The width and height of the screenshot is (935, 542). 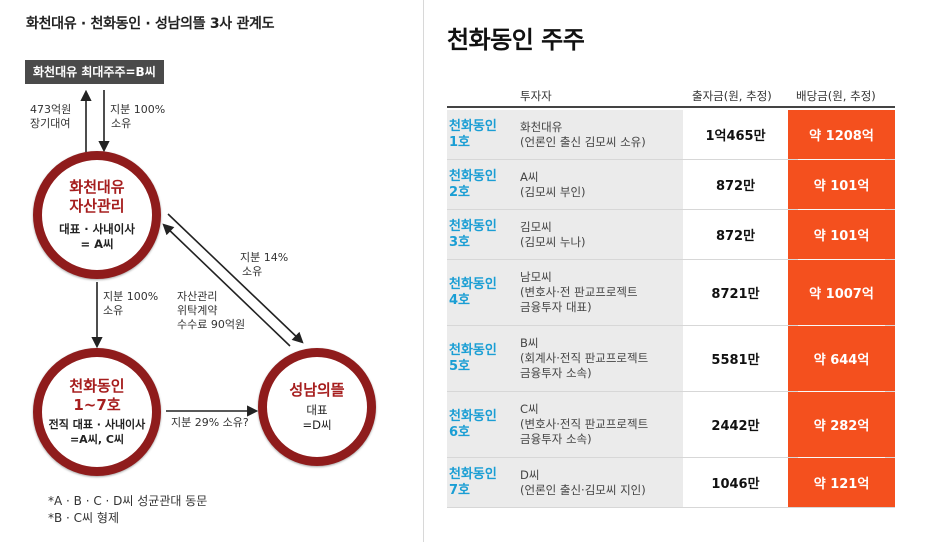 I want to click on seongnam-circle: 성남의뜰 대표 =D씨, so click(x=317, y=407).